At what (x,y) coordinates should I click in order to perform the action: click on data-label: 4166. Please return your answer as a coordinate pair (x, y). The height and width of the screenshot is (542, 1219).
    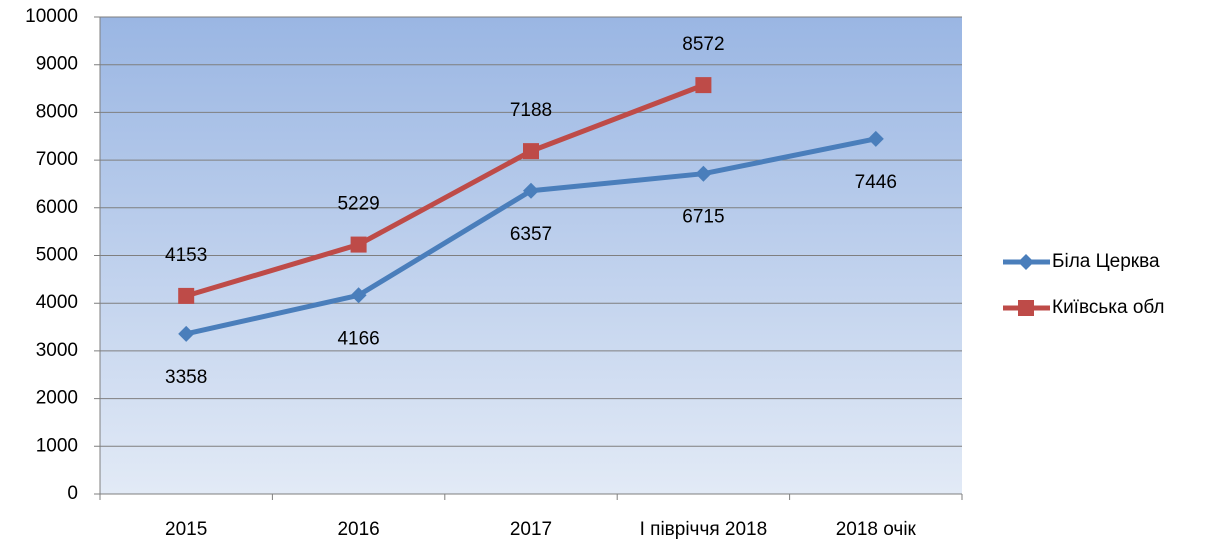
    Looking at the image, I should click on (358, 338).